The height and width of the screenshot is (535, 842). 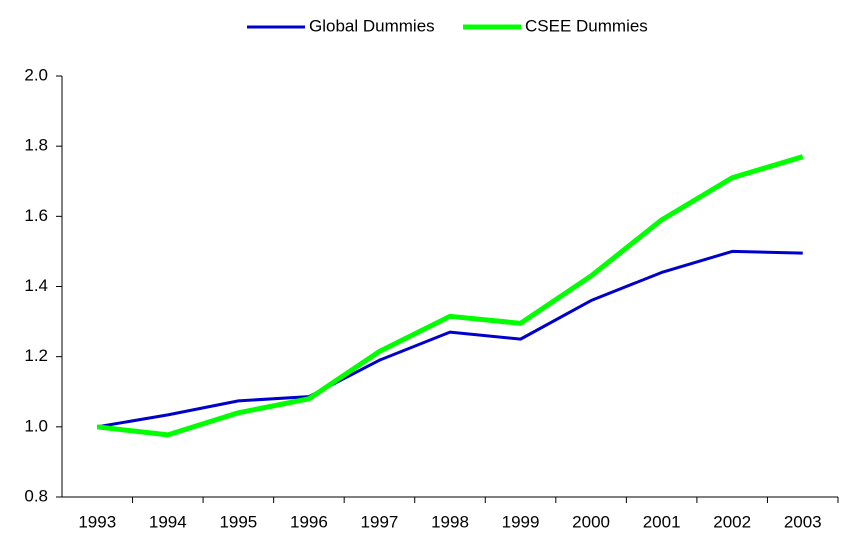 What do you see at coordinates (36, 285) in the screenshot?
I see `y-tick-label: 1.4` at bounding box center [36, 285].